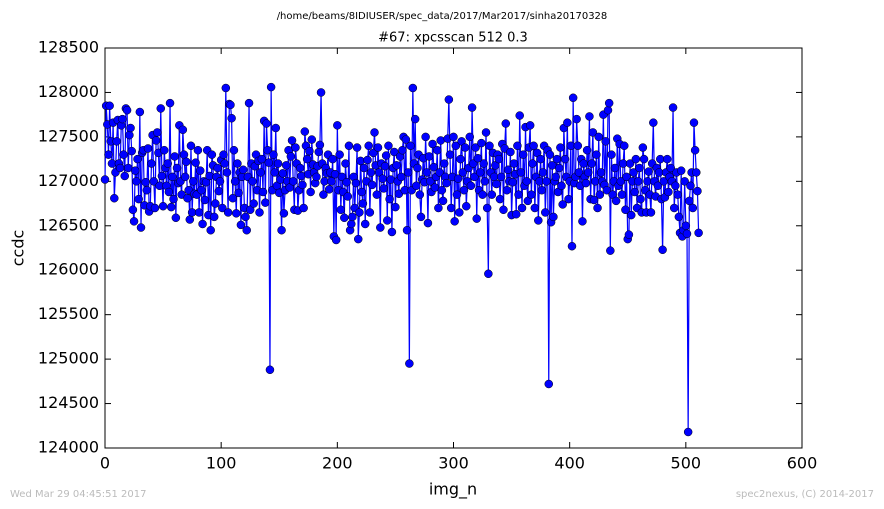 The width and height of the screenshot is (884, 509). Describe the element at coordinates (453, 463) in the screenshot. I see `x-tick-label: 300` at that location.